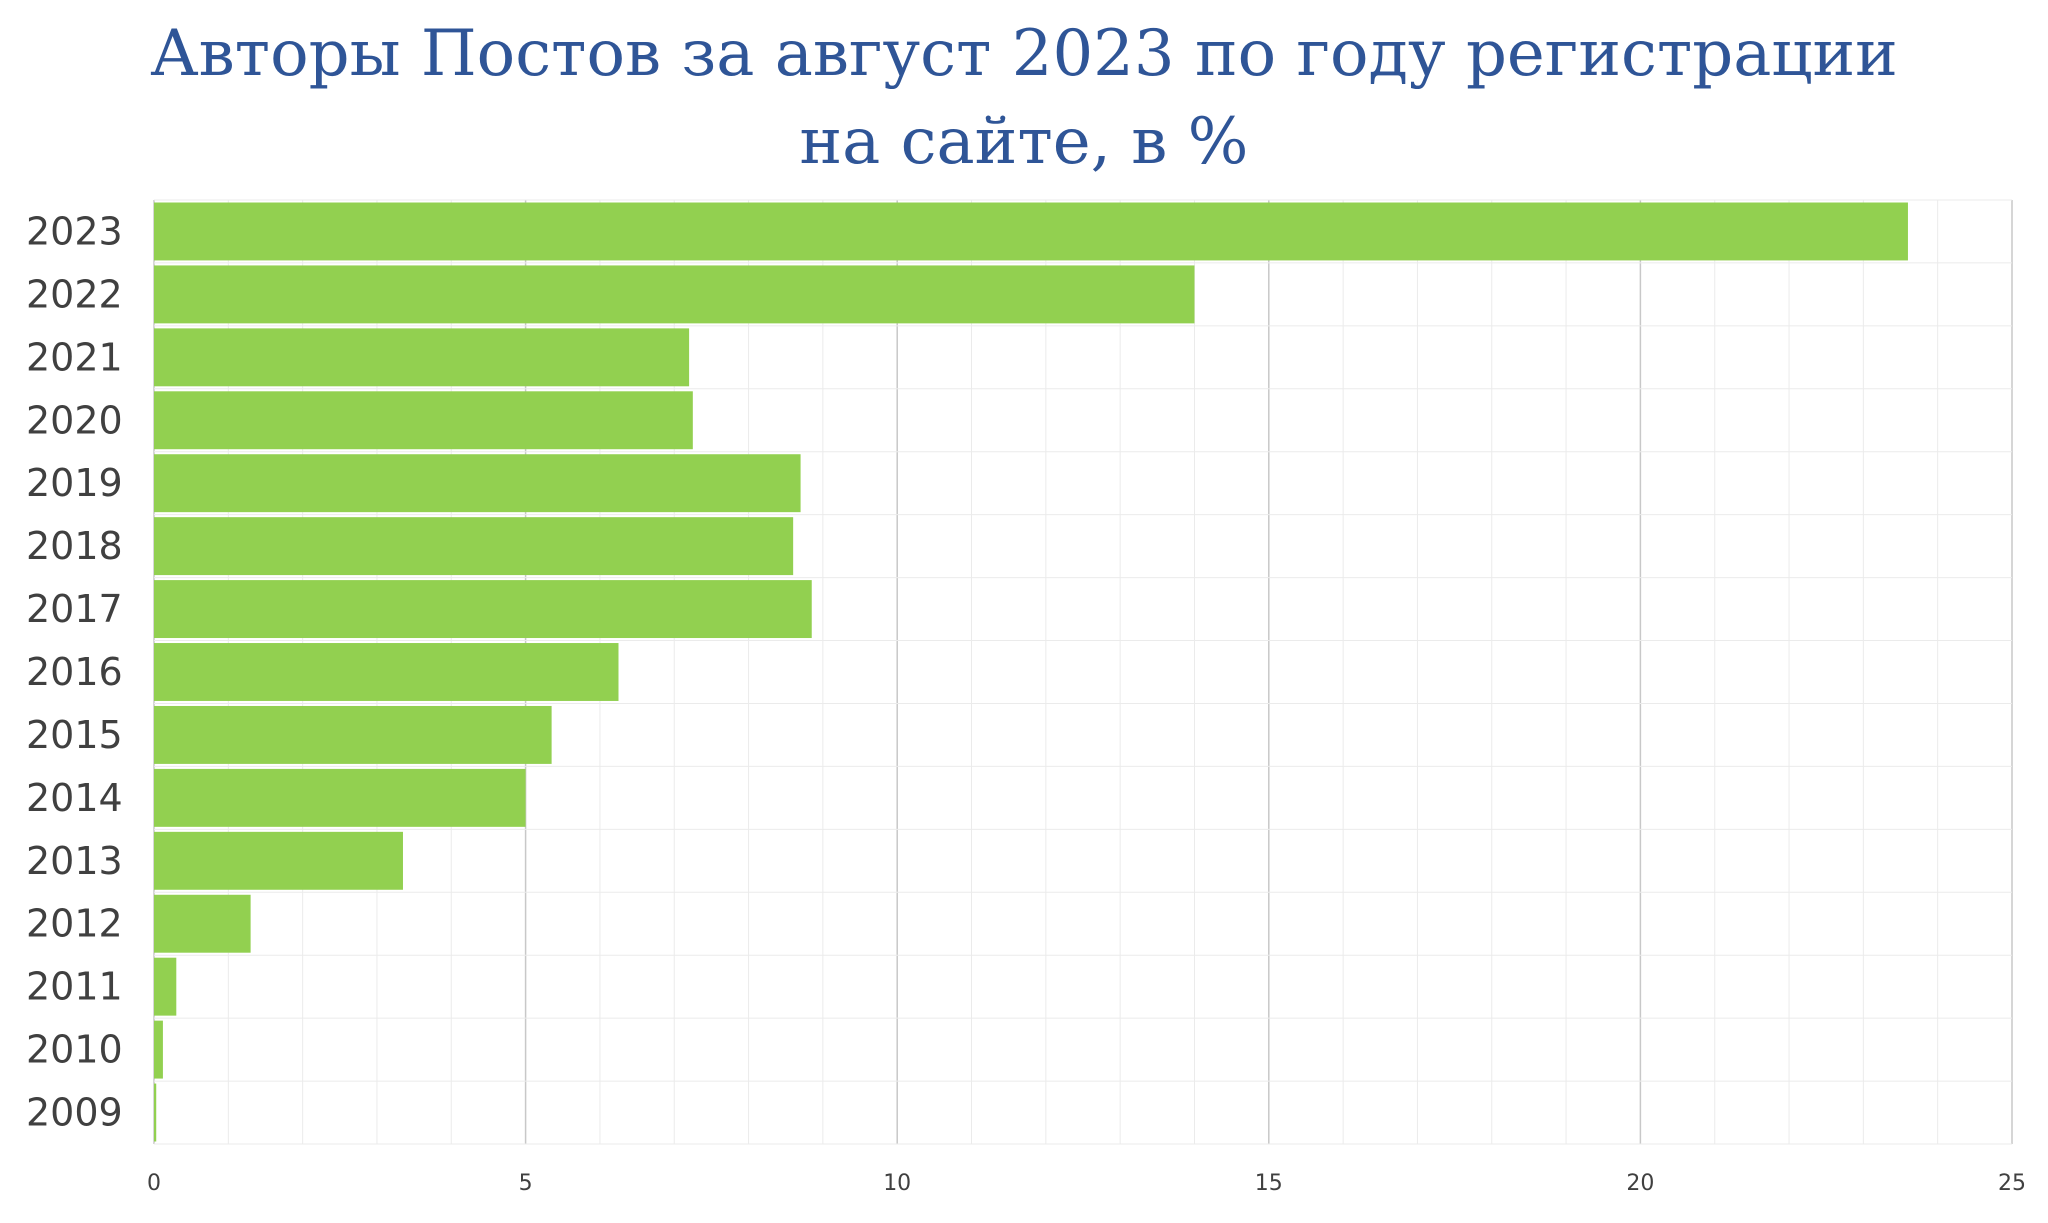 The image size is (2048, 1223). What do you see at coordinates (74, 735) in the screenshot?
I see `category-label-2015: 2015` at bounding box center [74, 735].